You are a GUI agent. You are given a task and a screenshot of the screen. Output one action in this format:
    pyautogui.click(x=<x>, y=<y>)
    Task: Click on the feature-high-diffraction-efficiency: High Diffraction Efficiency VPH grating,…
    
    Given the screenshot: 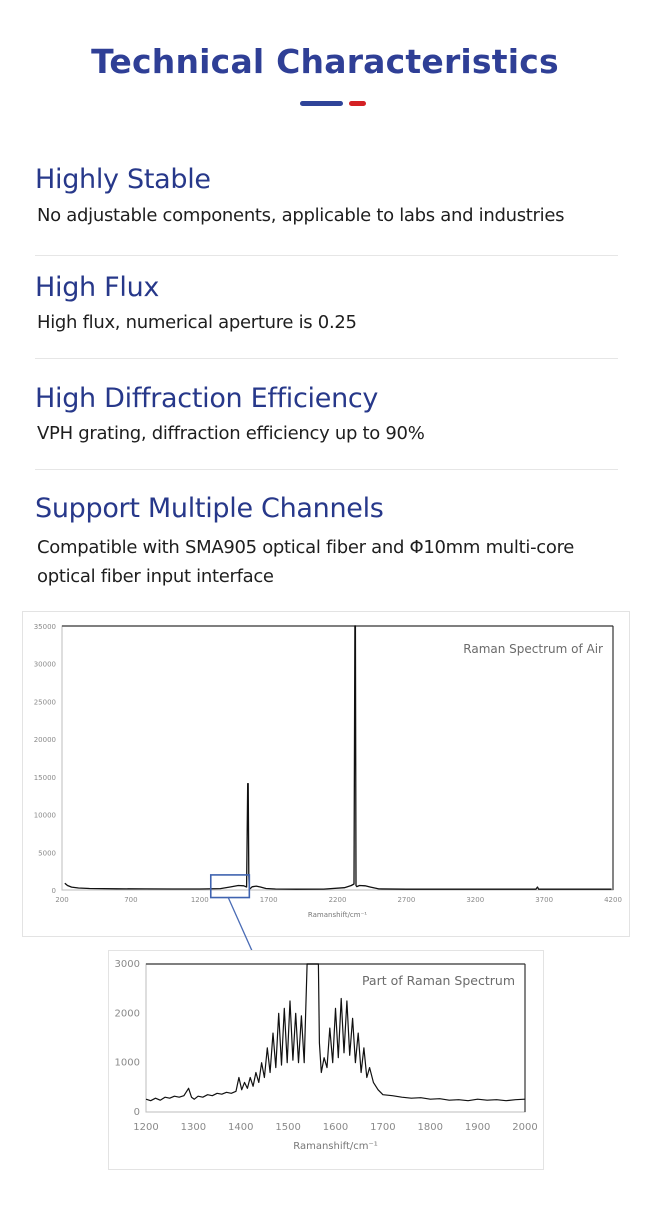 What is the action you would take?
    pyautogui.click(x=326, y=415)
    